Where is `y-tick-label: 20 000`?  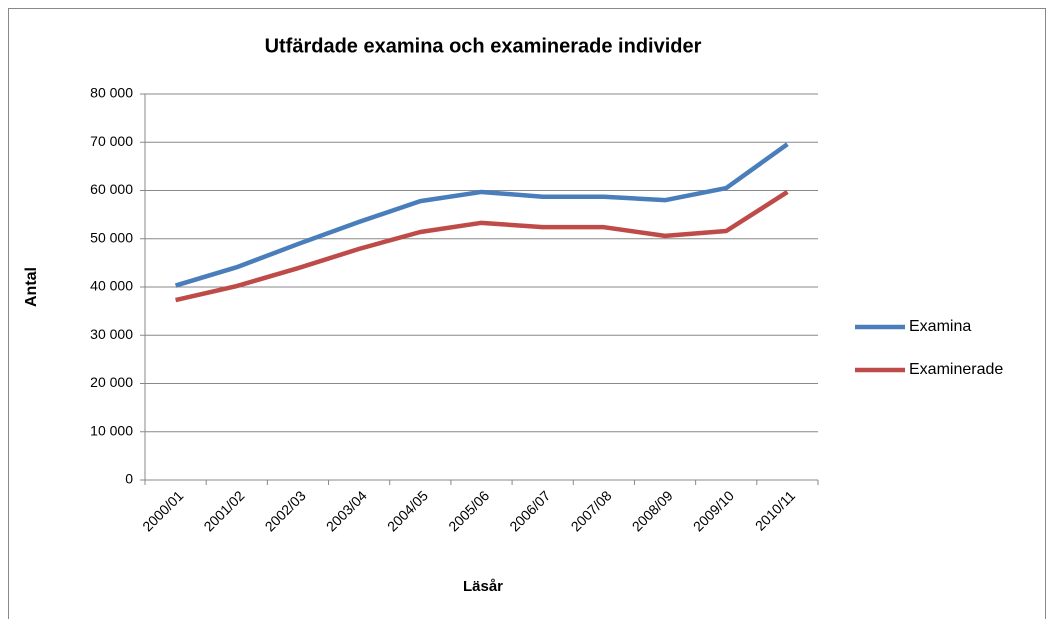
y-tick-label: 20 000 is located at coordinates (111, 382).